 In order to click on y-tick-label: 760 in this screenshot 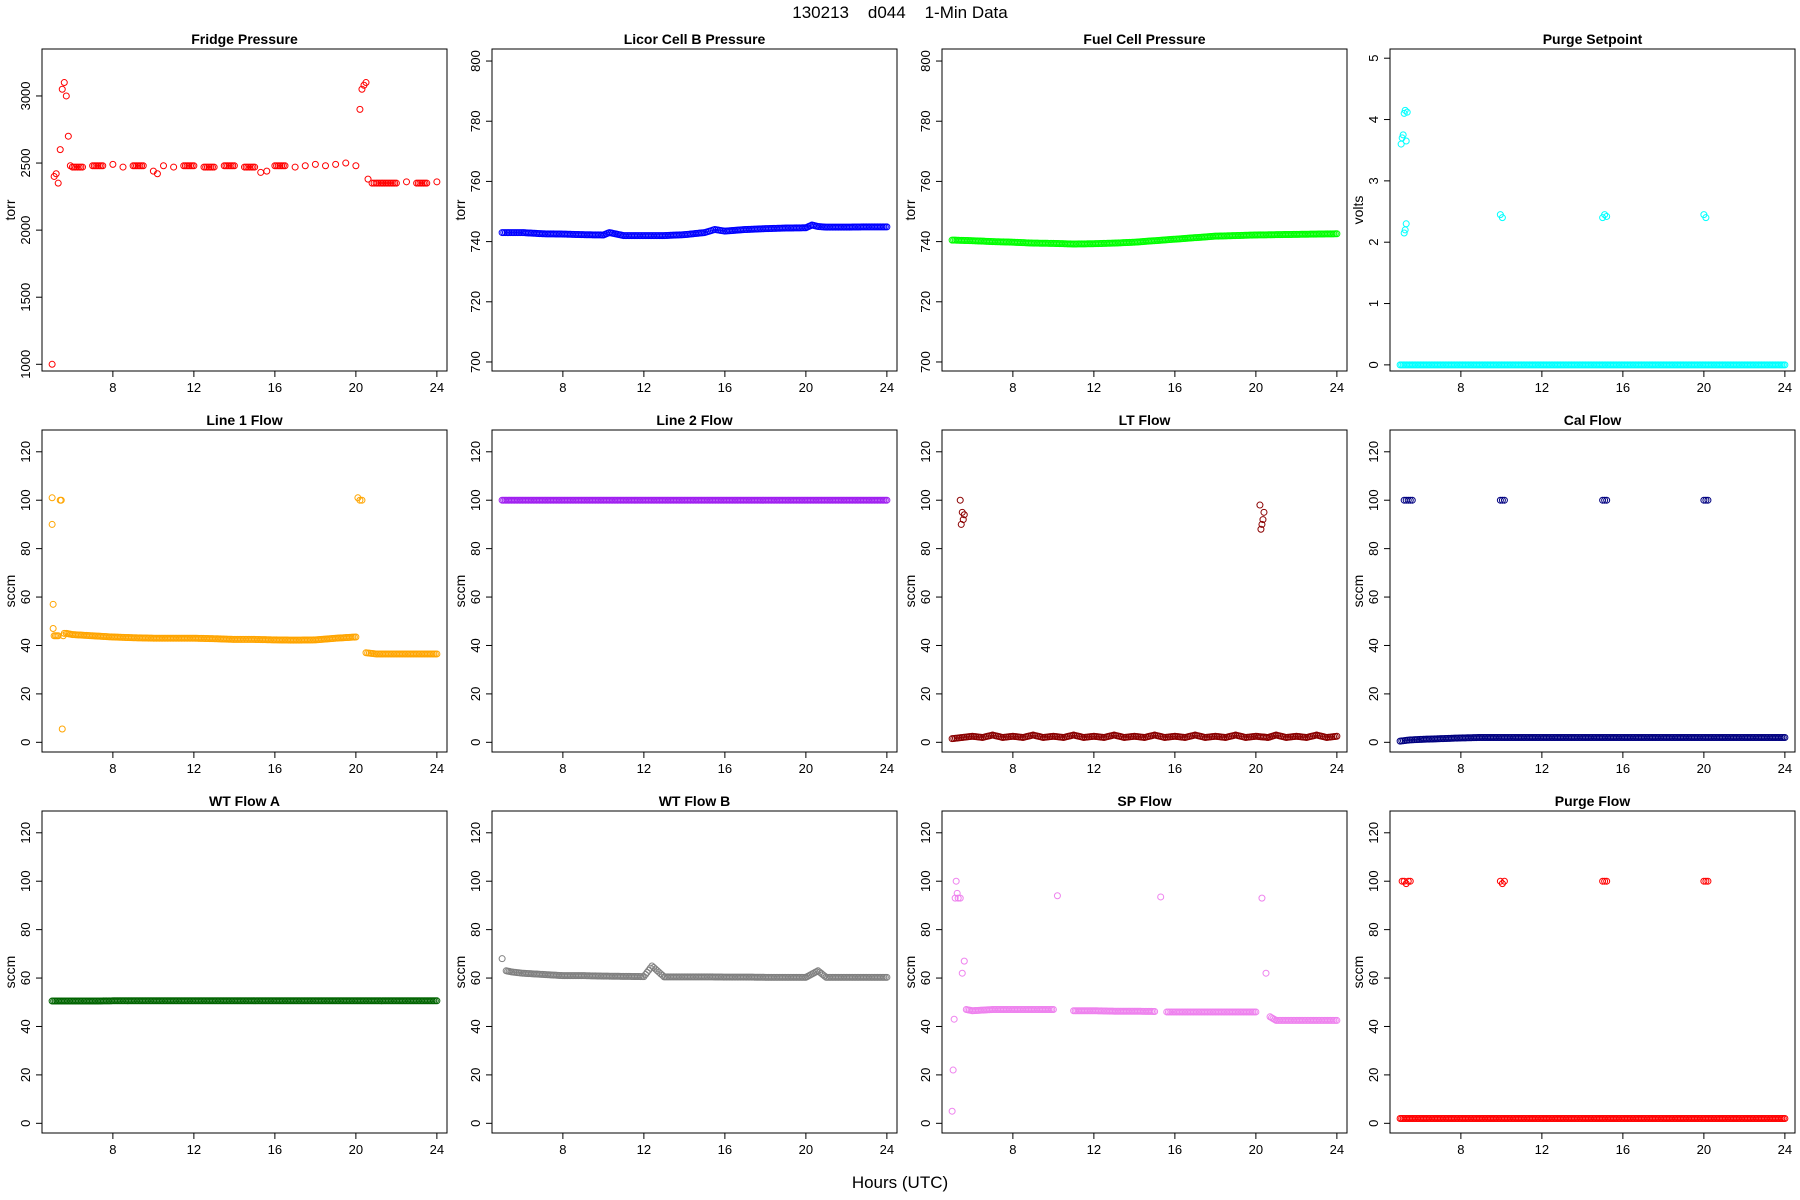, I will do `click(475, 182)`.